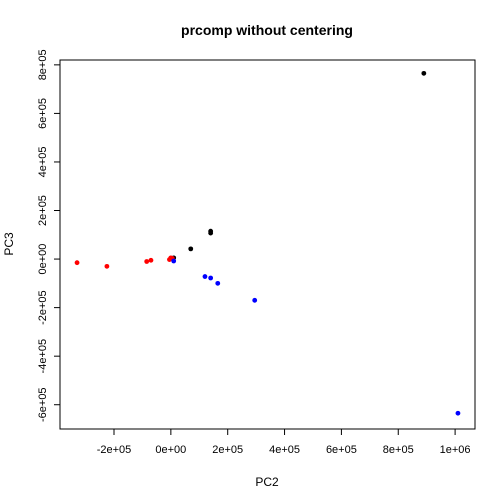  I want to click on x-tick-label-3: 4e+05, so click(284, 450).